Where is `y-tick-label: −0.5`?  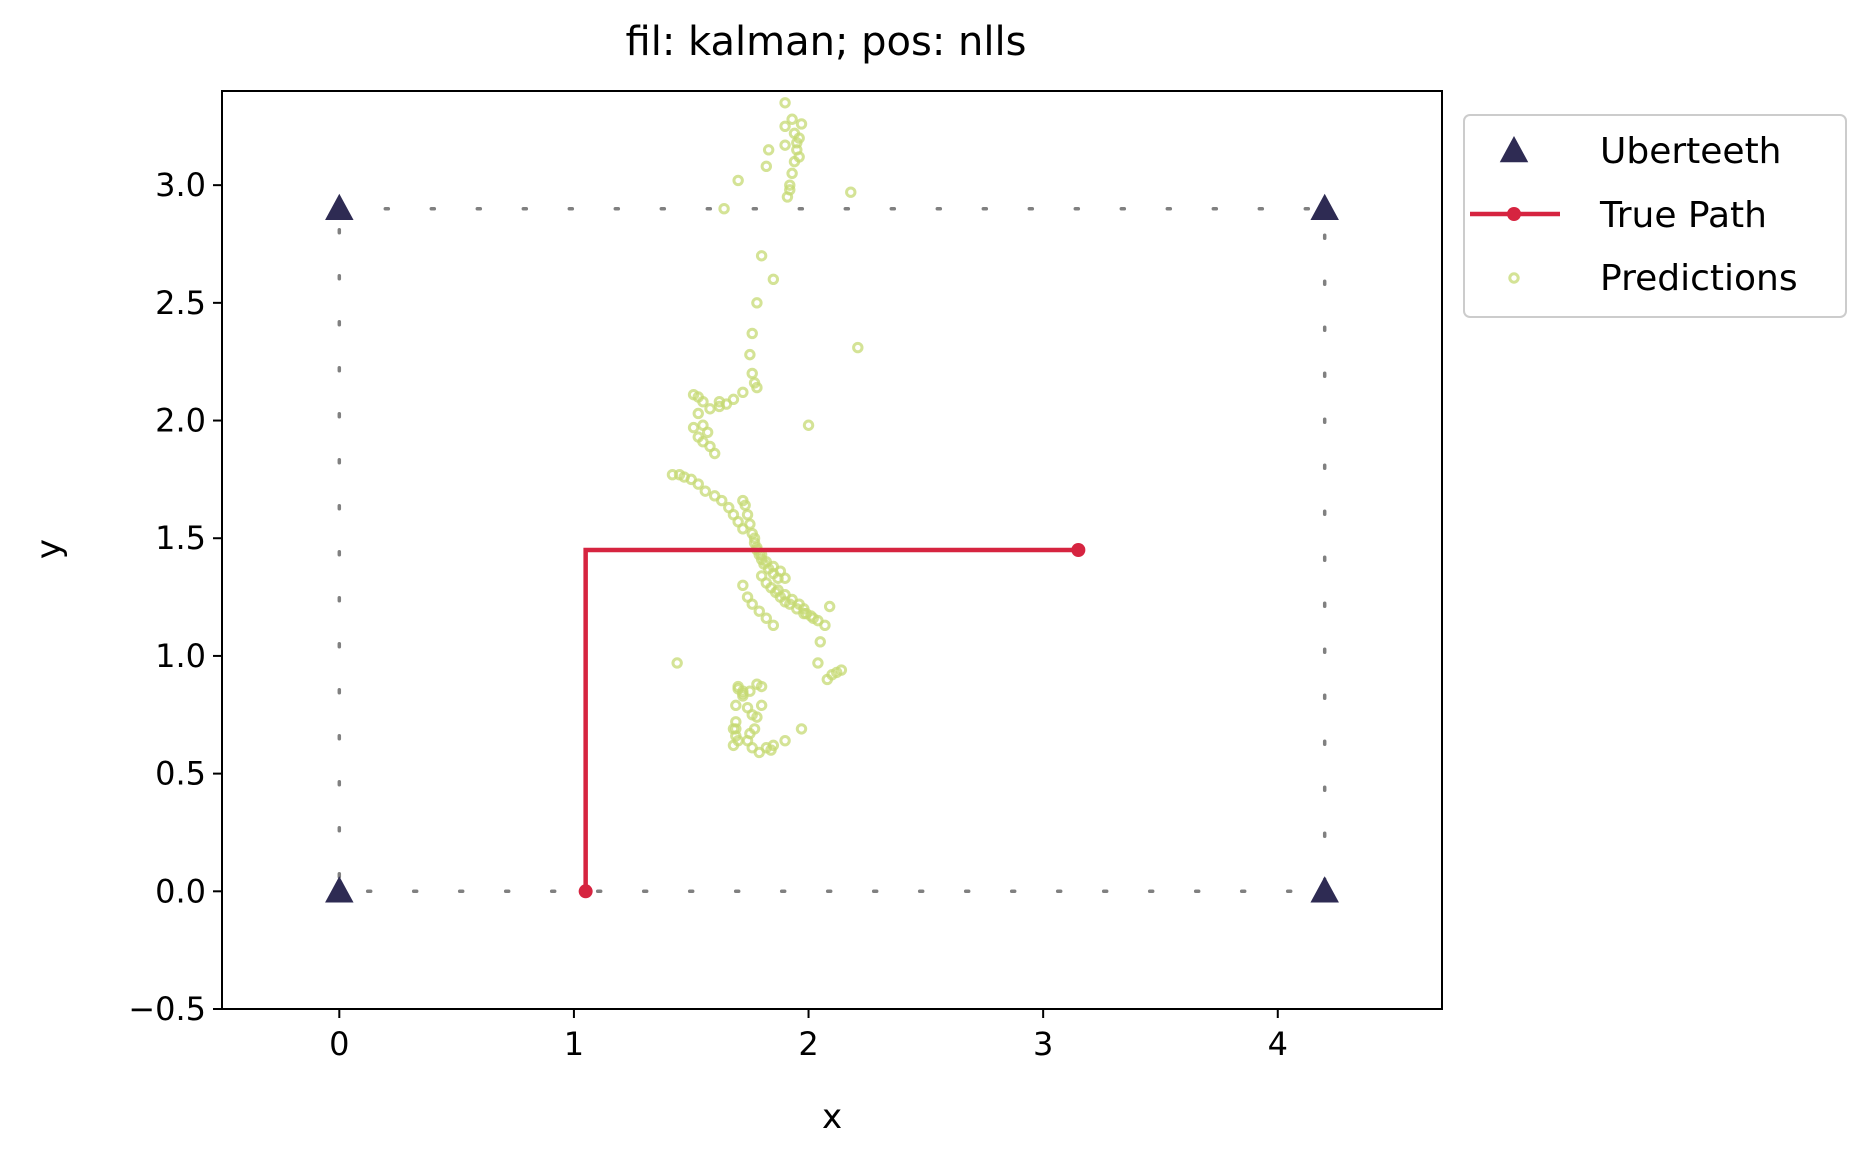 y-tick-label: −0.5 is located at coordinates (167, 1009).